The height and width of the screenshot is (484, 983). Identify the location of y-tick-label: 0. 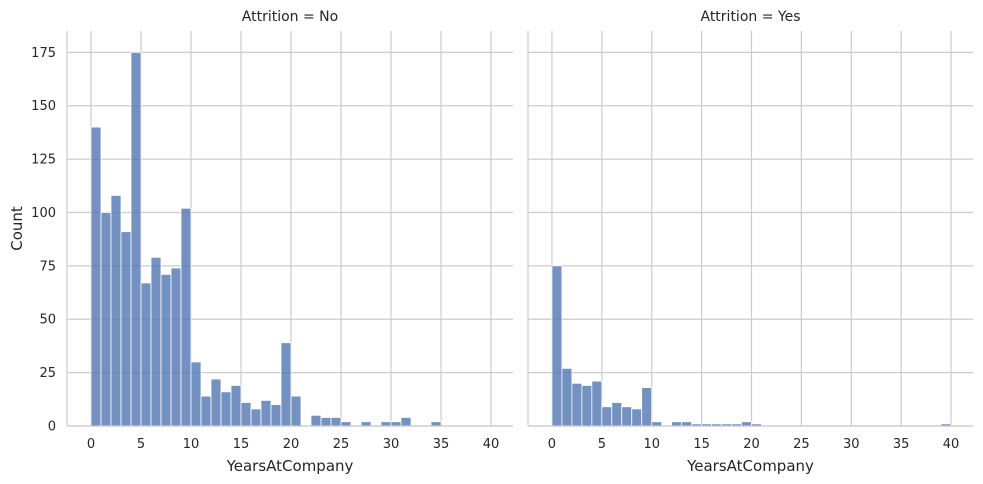
(52, 427).